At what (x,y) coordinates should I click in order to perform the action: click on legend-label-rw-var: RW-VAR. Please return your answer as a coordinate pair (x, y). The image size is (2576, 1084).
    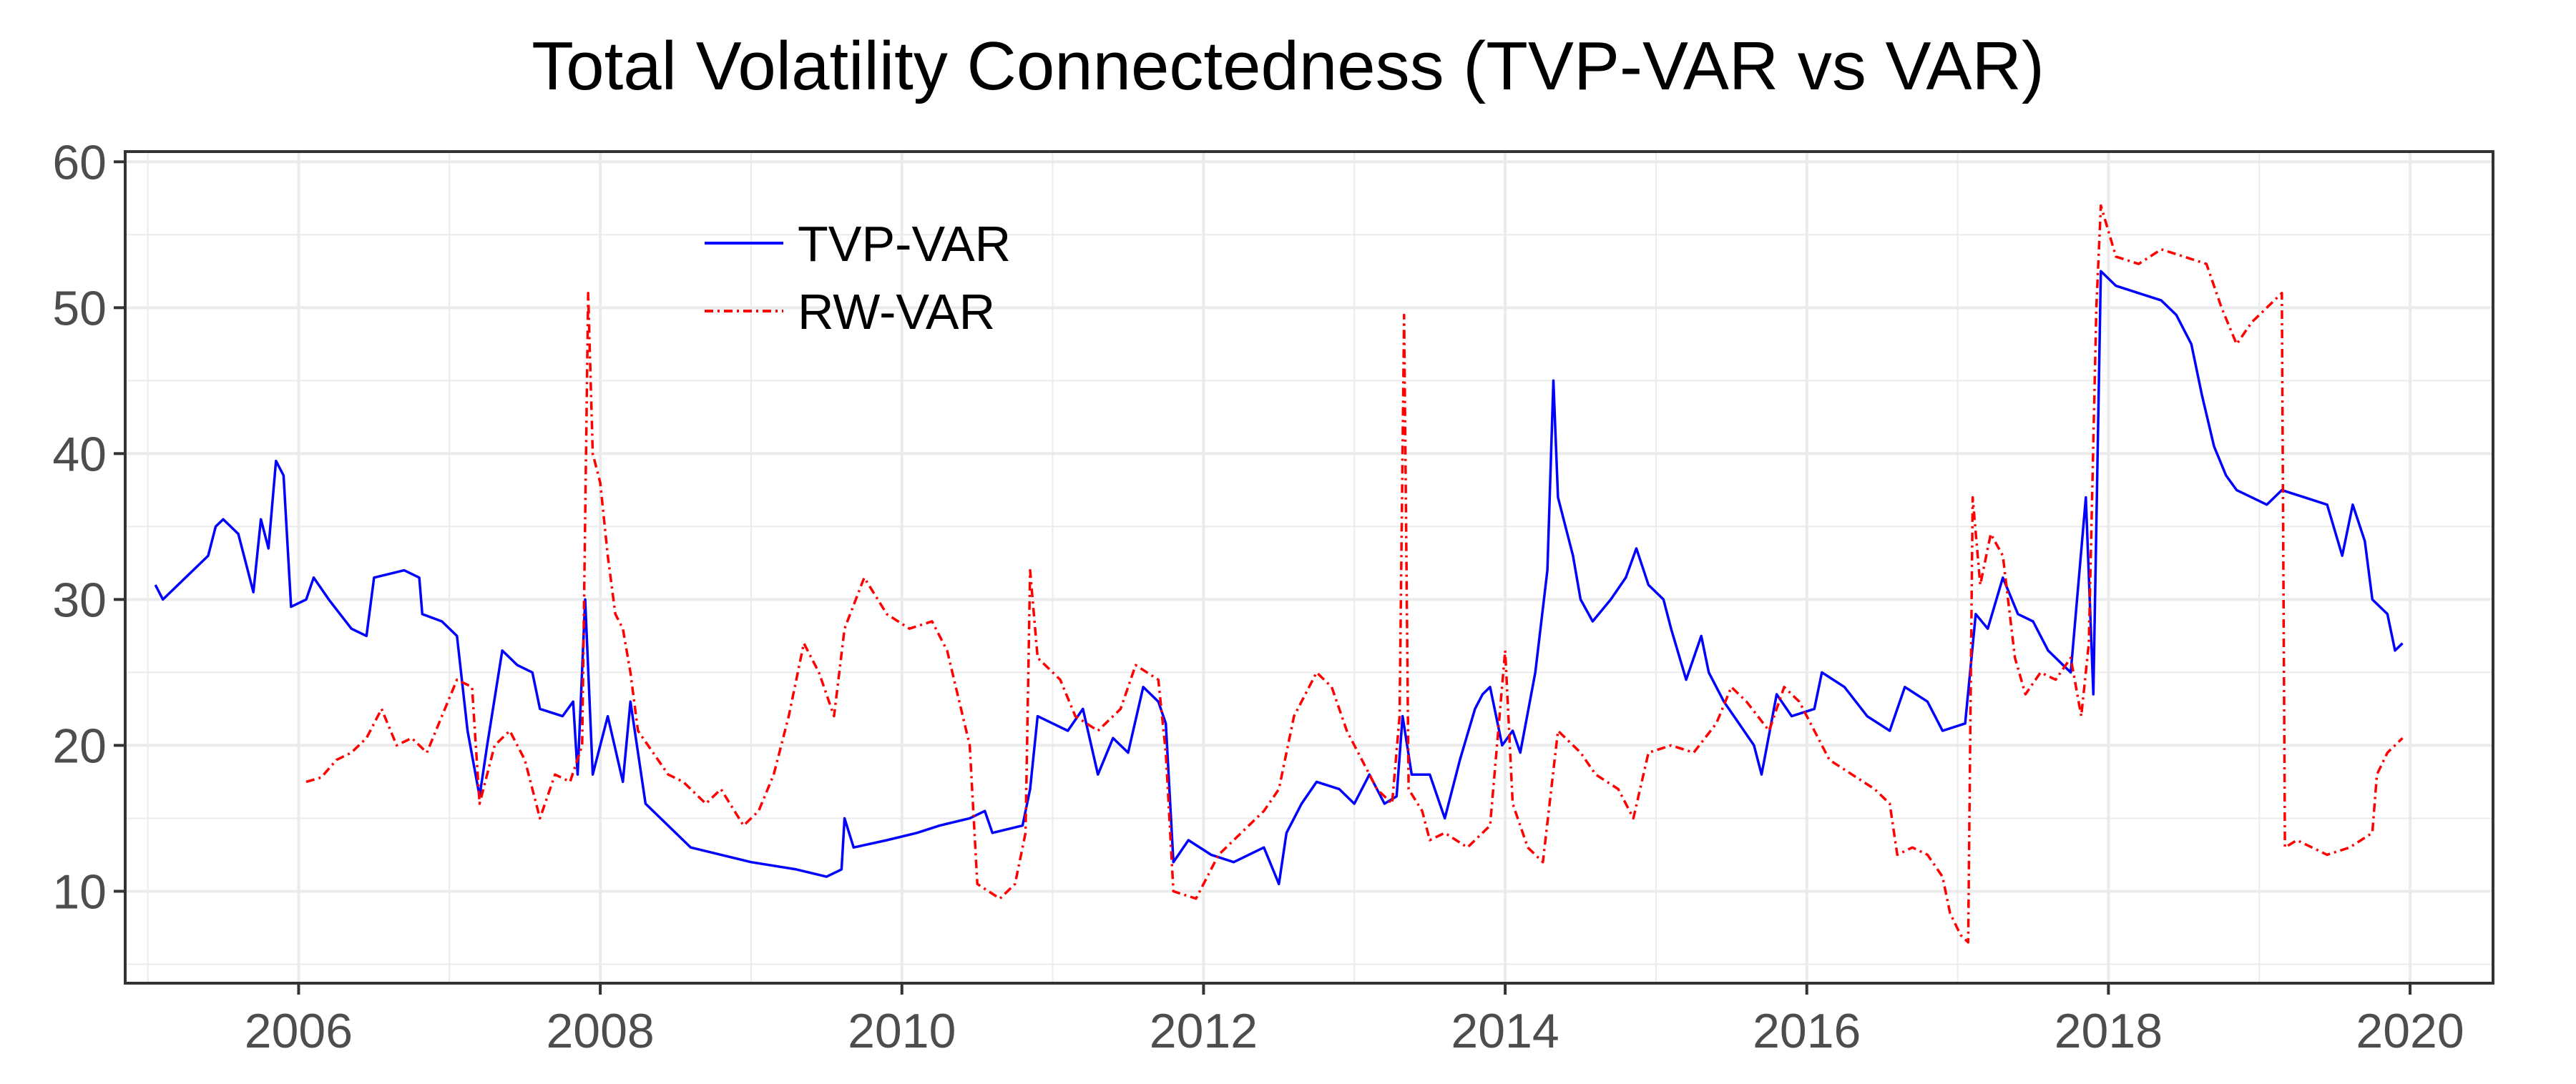
    Looking at the image, I should click on (897, 312).